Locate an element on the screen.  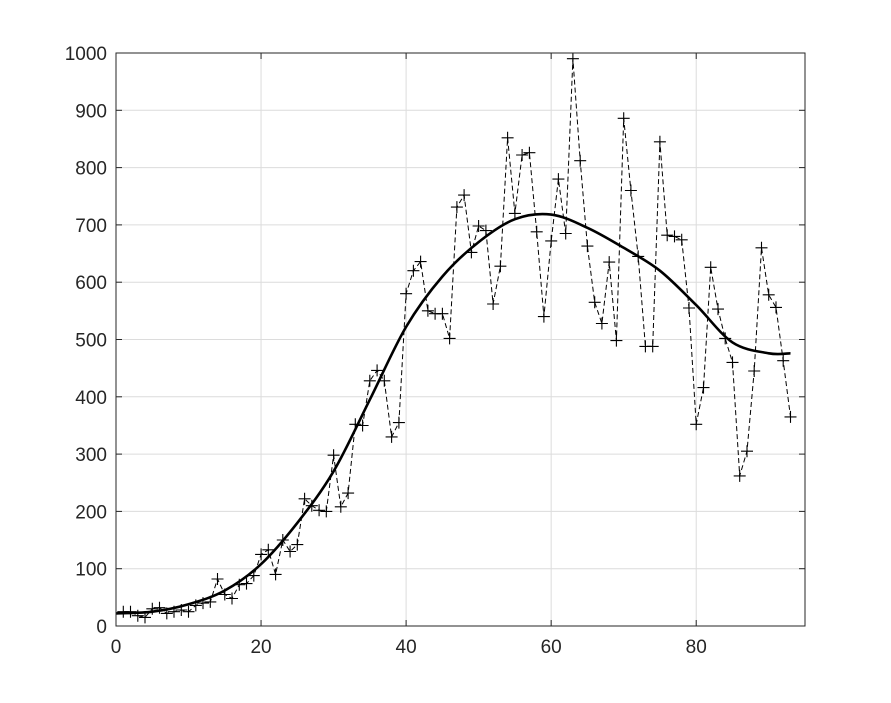
x-tick-label: 20 is located at coordinates (260, 647).